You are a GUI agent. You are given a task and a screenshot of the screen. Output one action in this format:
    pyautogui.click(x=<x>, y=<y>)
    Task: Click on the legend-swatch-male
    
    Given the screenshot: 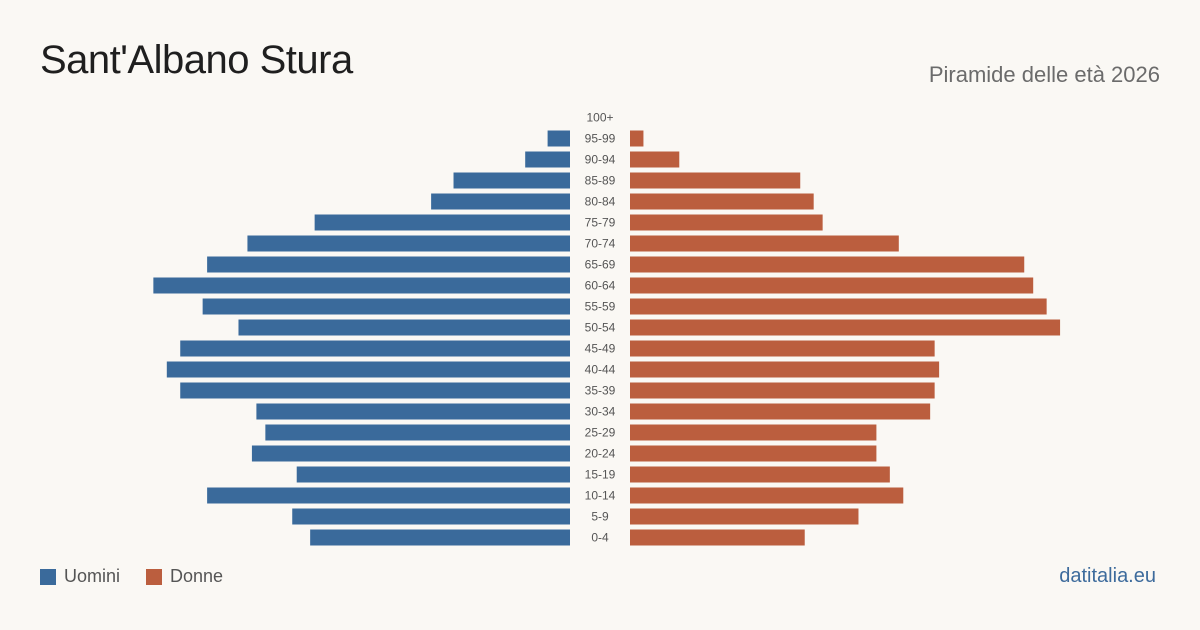 What is the action you would take?
    pyautogui.click(x=48, y=576)
    